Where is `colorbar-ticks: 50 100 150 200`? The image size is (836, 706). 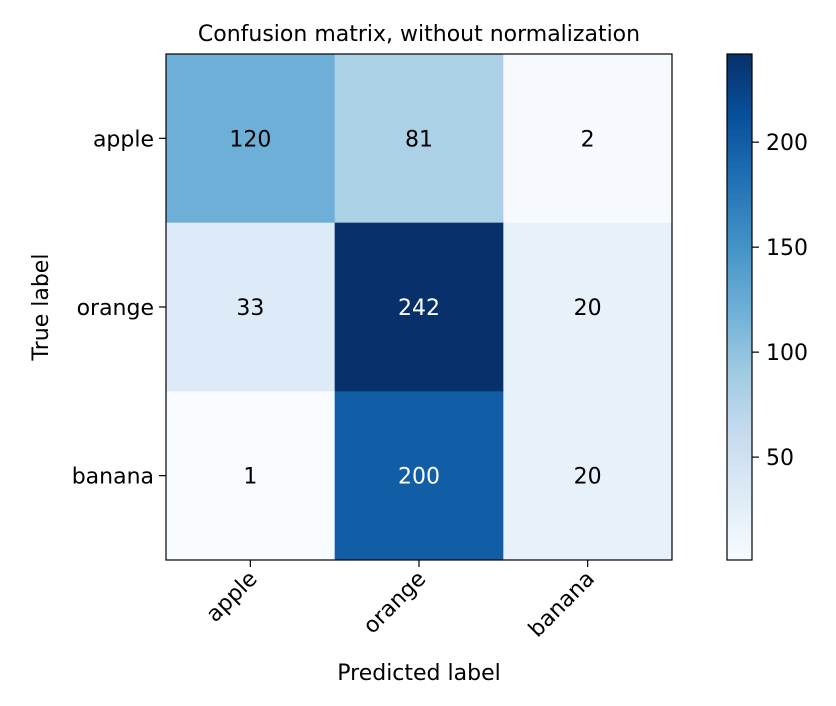 colorbar-ticks: 50 100 150 200 is located at coordinates (780, 301).